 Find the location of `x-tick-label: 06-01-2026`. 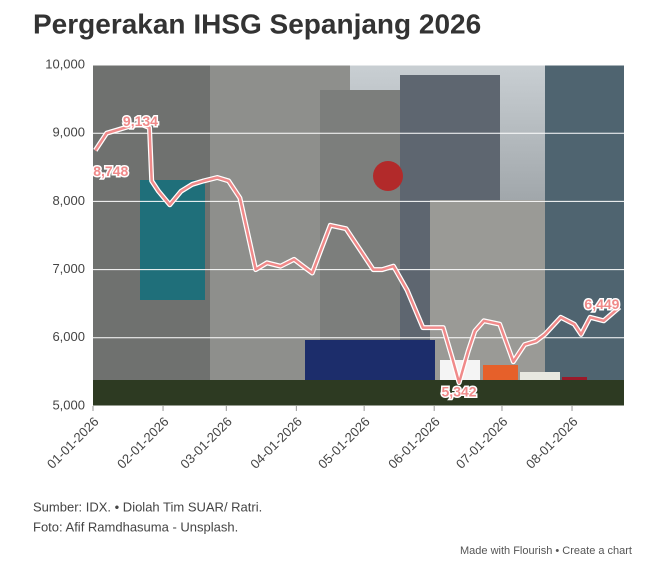

x-tick-label: 06-01-2026 is located at coordinates (414, 443).